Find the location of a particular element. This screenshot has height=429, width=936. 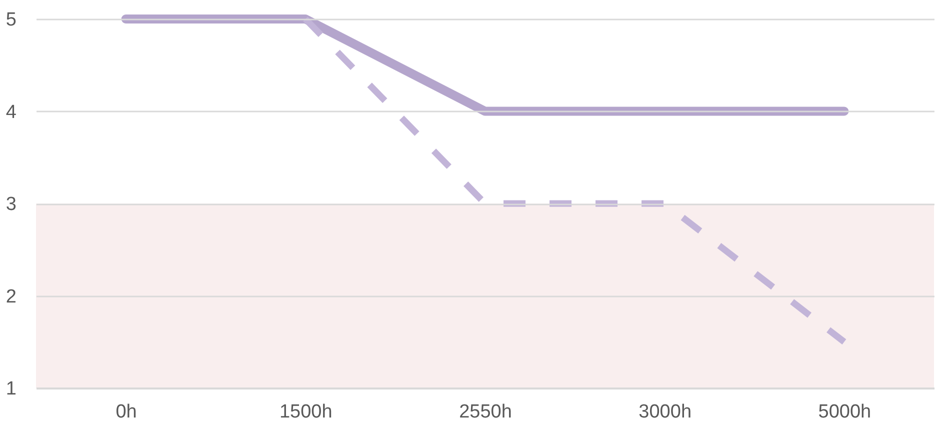

y-tick-label: 2 is located at coordinates (11, 297).